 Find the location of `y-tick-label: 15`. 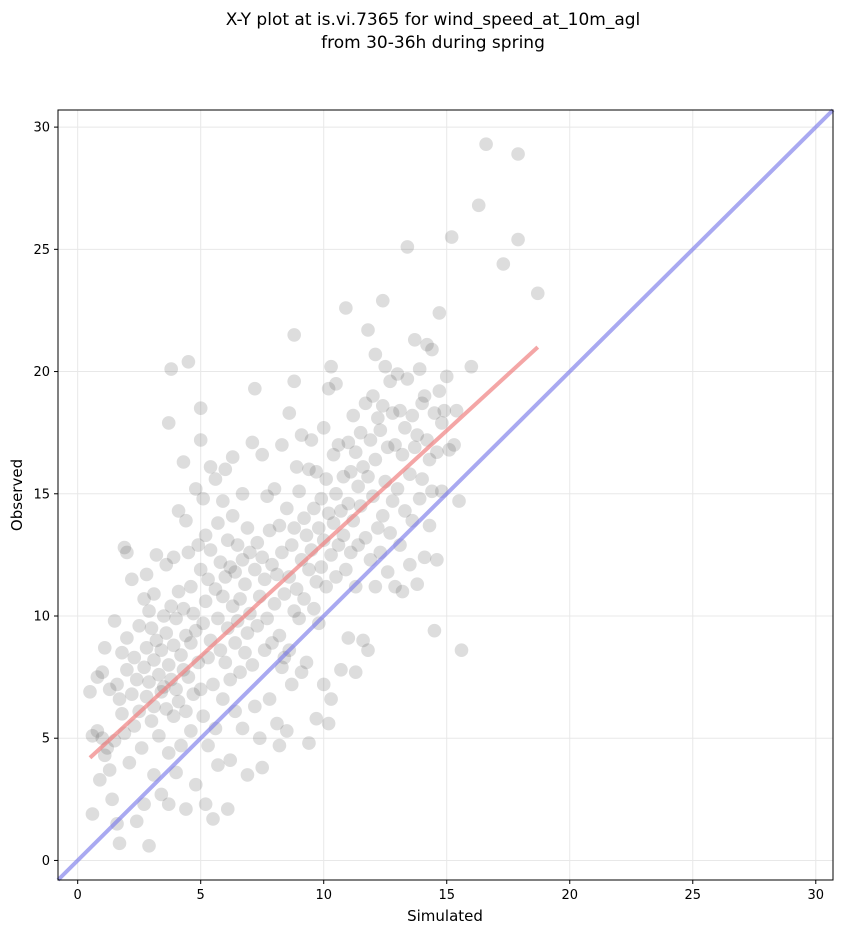

y-tick-label: 15 is located at coordinates (41, 494).